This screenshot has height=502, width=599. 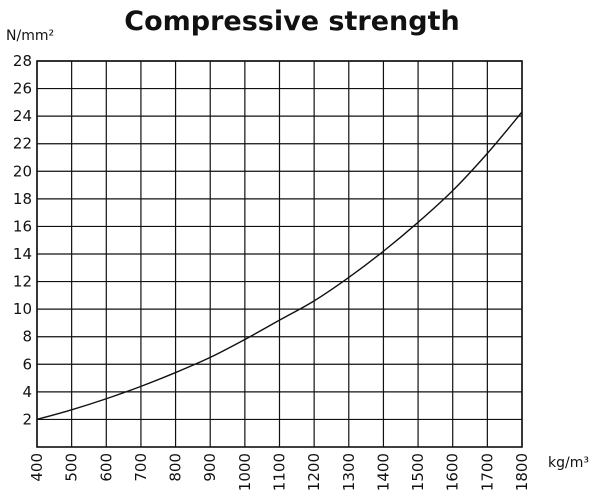 I want to click on x-tick-label: 400, so click(x=37, y=467).